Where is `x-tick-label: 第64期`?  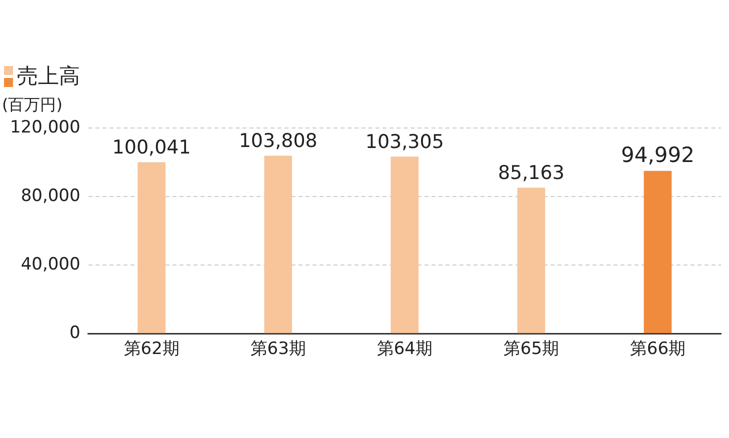 x-tick-label: 第64期 is located at coordinates (404, 349).